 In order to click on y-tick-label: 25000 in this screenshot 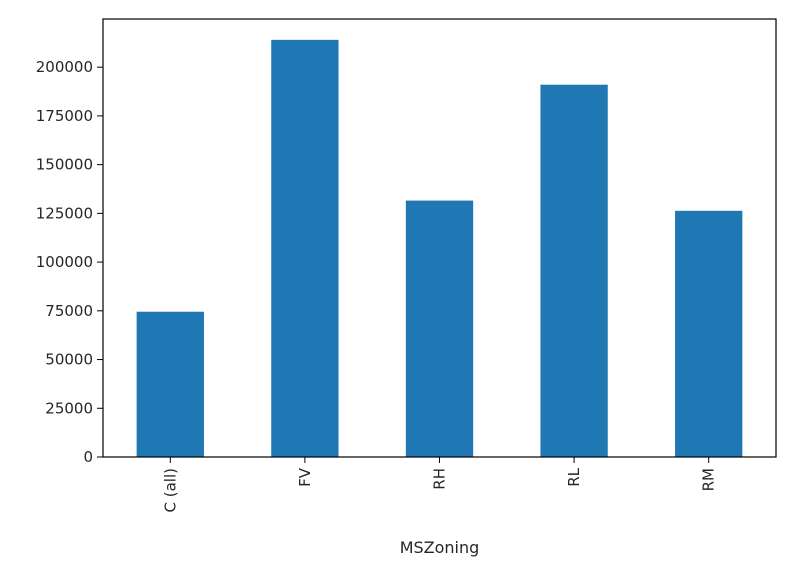, I will do `click(69, 408)`.